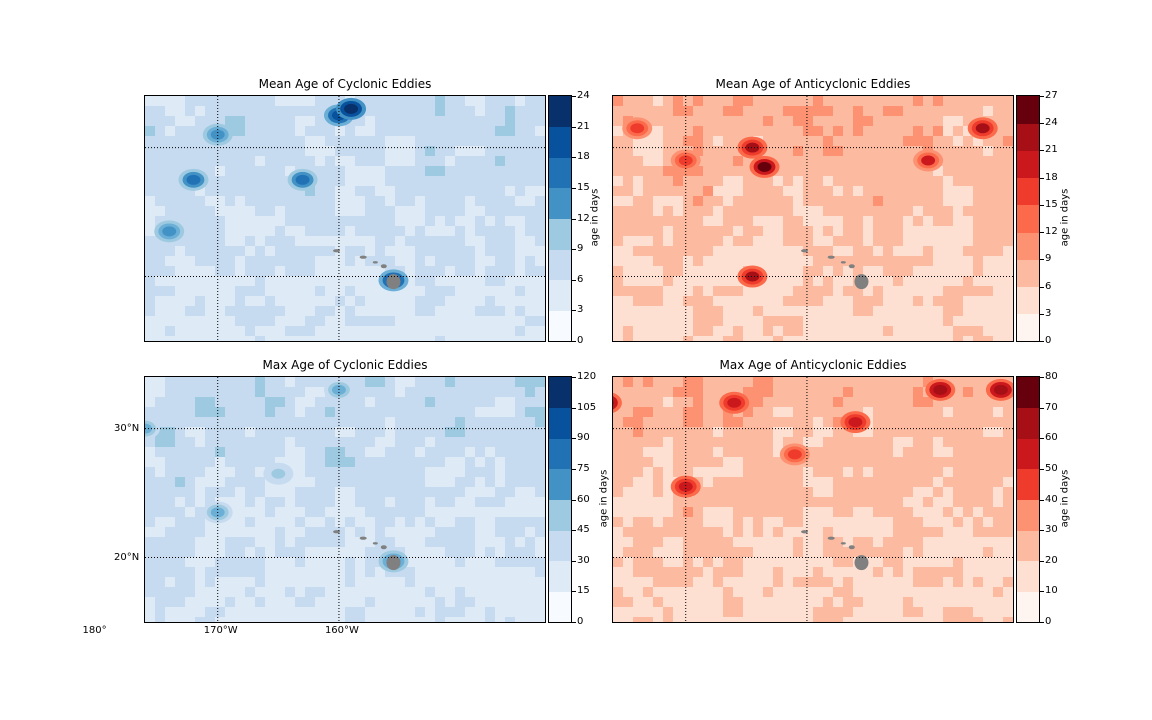 The image size is (1152, 720). Describe the element at coordinates (982, 128) in the screenshot. I see `hotspot` at that location.